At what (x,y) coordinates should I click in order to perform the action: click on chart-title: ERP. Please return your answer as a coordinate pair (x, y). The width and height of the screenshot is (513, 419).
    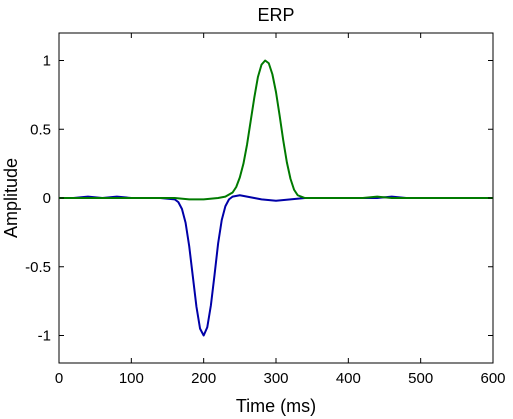
    Looking at the image, I should click on (275, 15).